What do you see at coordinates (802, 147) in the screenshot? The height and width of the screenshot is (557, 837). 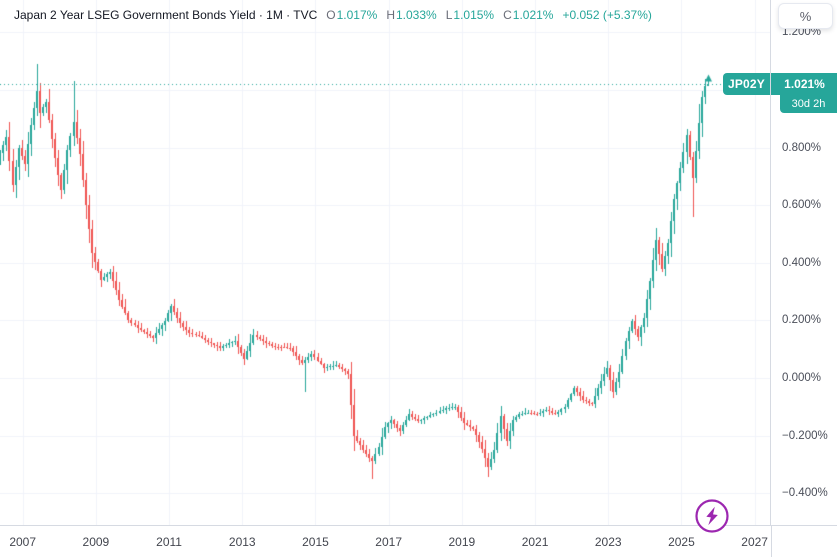 I see `price-tick-label: 0.800%` at bounding box center [802, 147].